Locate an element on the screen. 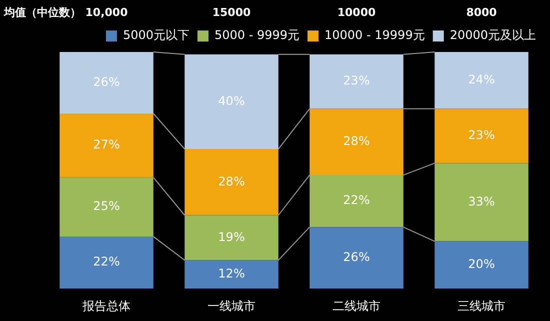 The width and height of the screenshot is (550, 321). data-label: 40% is located at coordinates (231, 101).